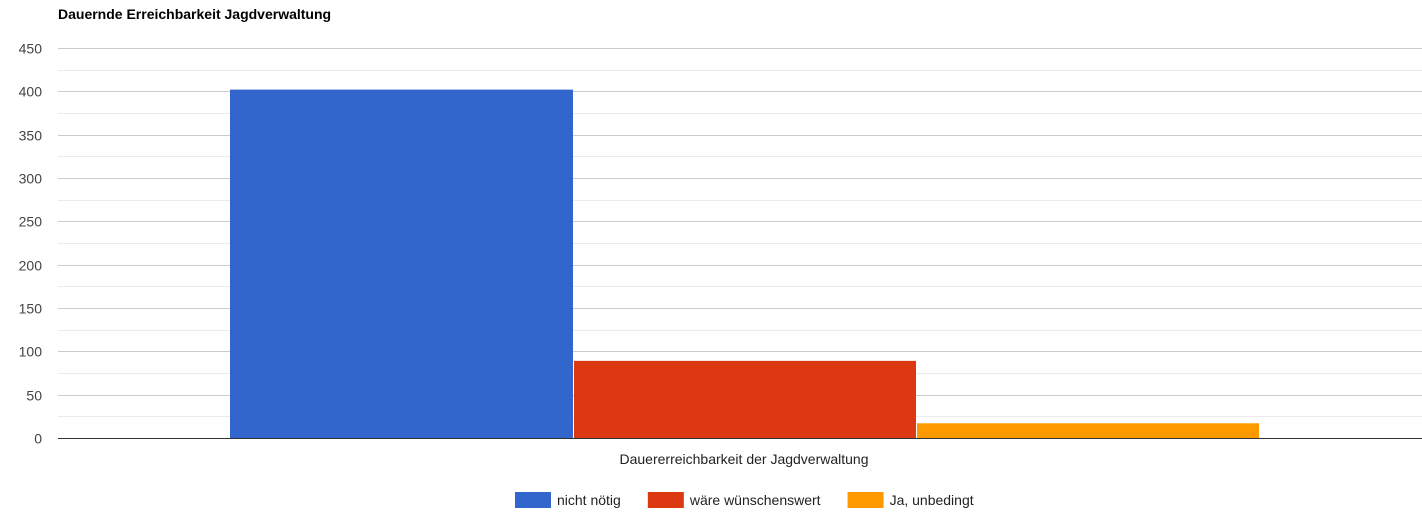  What do you see at coordinates (38, 439) in the screenshot?
I see `y-tick-label: 0` at bounding box center [38, 439].